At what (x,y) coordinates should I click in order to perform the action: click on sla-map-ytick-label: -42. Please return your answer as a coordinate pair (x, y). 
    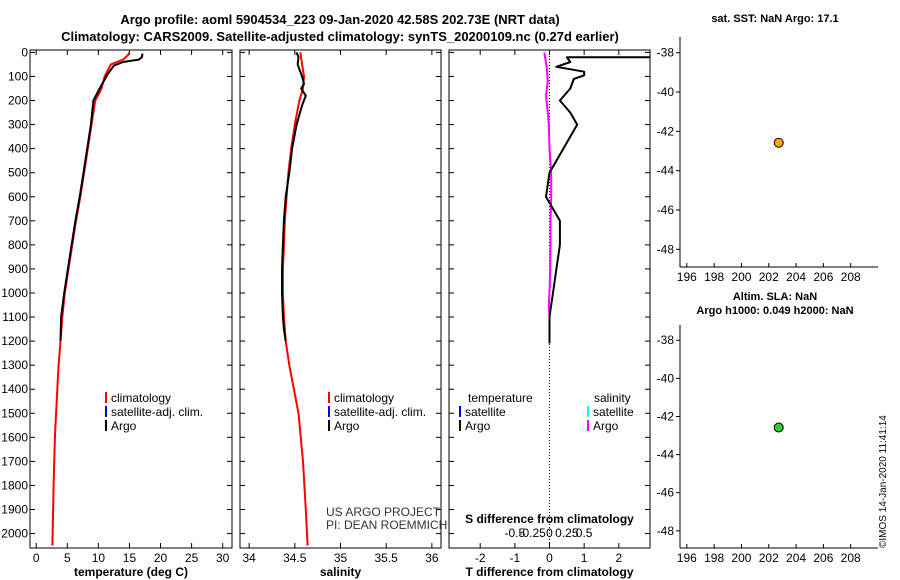
    Looking at the image, I should click on (666, 416).